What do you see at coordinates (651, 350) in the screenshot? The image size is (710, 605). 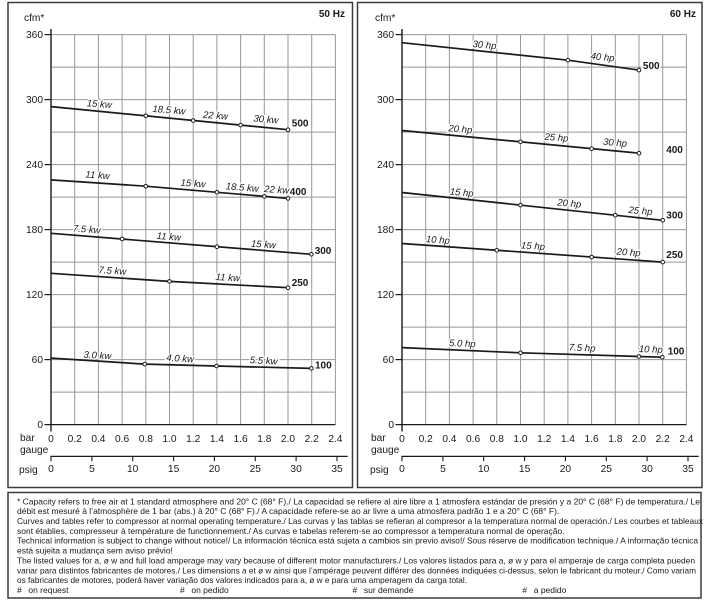 I see `svg-text: 10 hp` at bounding box center [651, 350].